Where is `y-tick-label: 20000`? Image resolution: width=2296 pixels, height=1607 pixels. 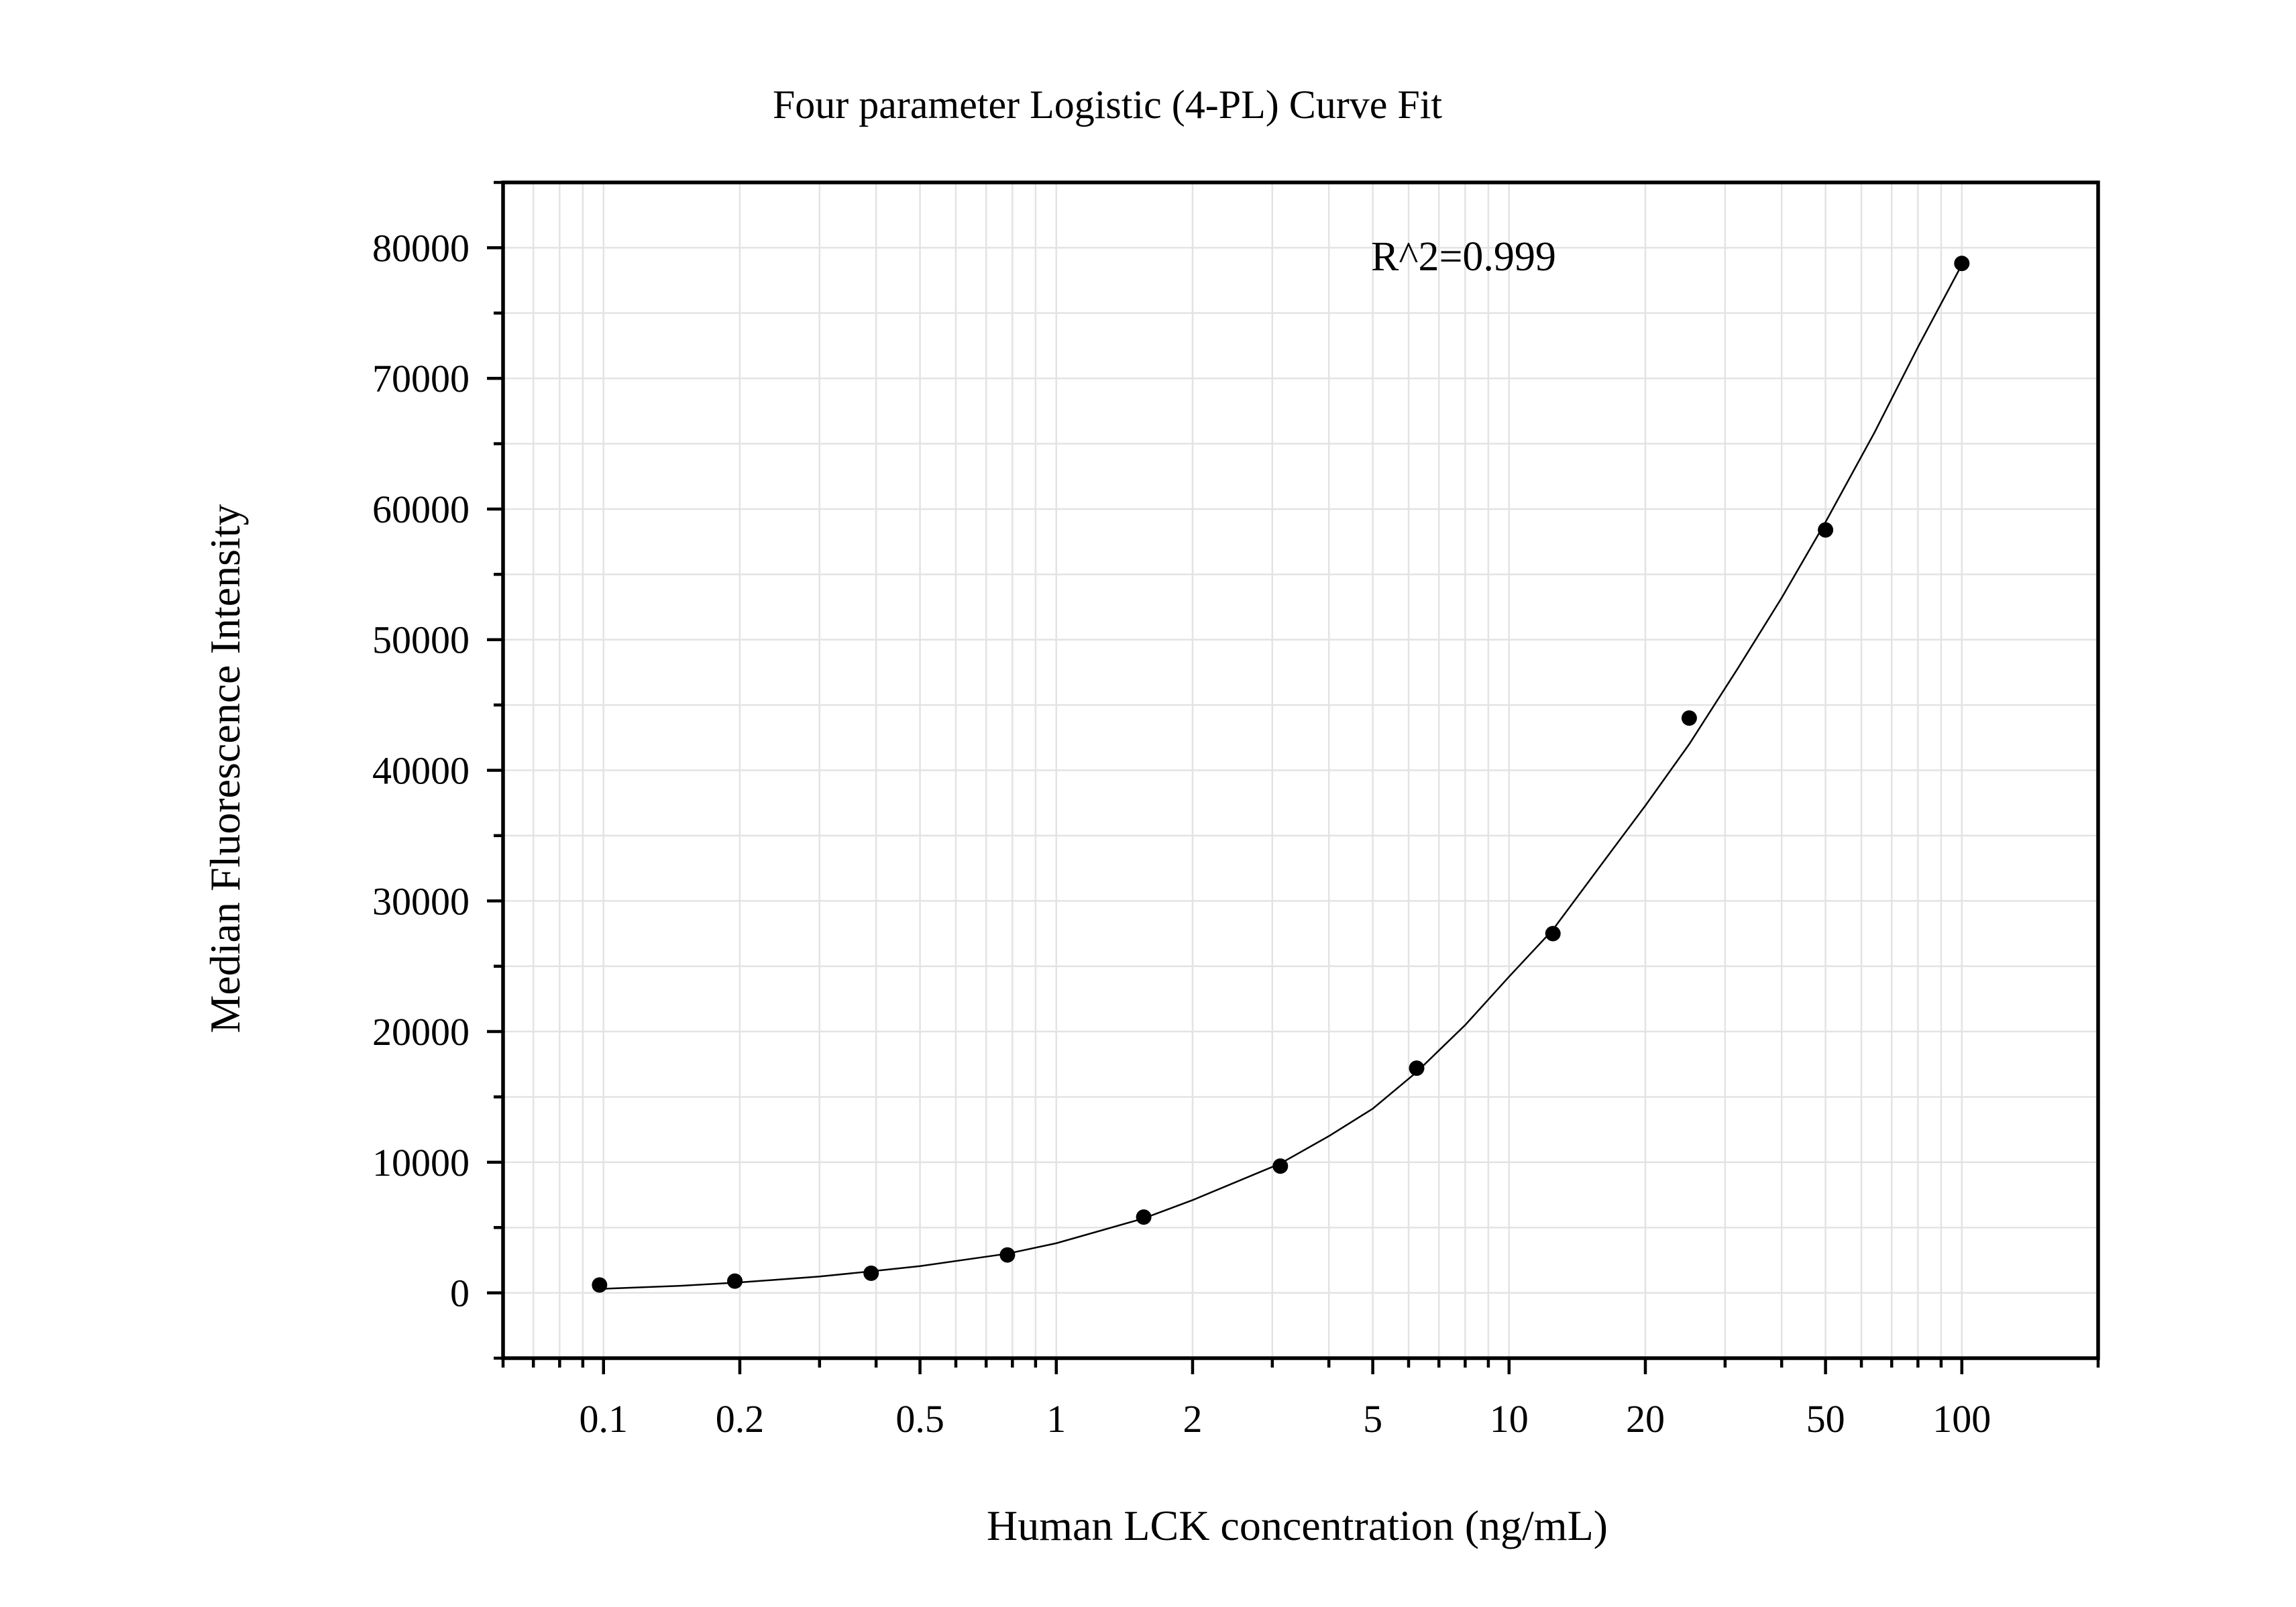
y-tick-label: 20000 is located at coordinates (421, 1032).